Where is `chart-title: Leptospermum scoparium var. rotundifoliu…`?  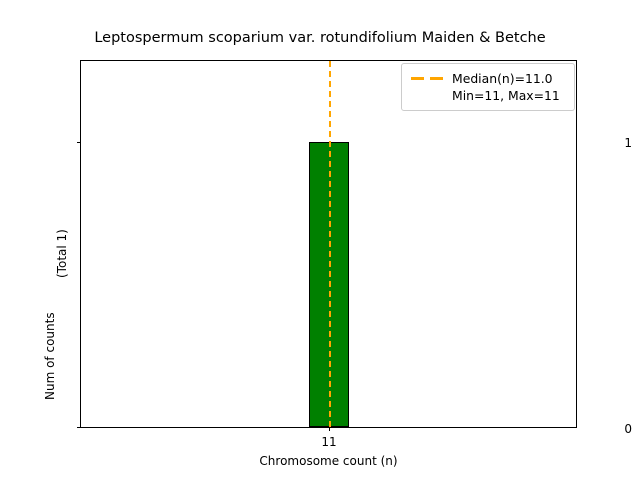
chart-title: Leptospermum scoparium var. rotundifoliu… is located at coordinates (320, 38).